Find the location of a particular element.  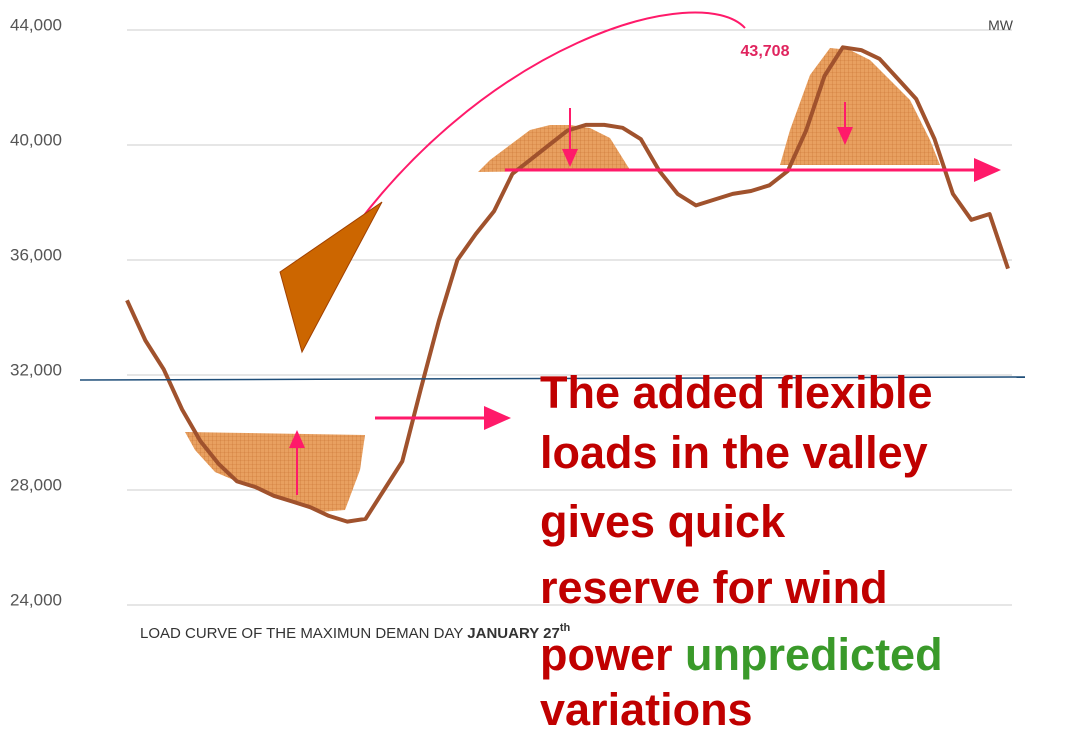

peak-label: 43,708 is located at coordinates (765, 51).